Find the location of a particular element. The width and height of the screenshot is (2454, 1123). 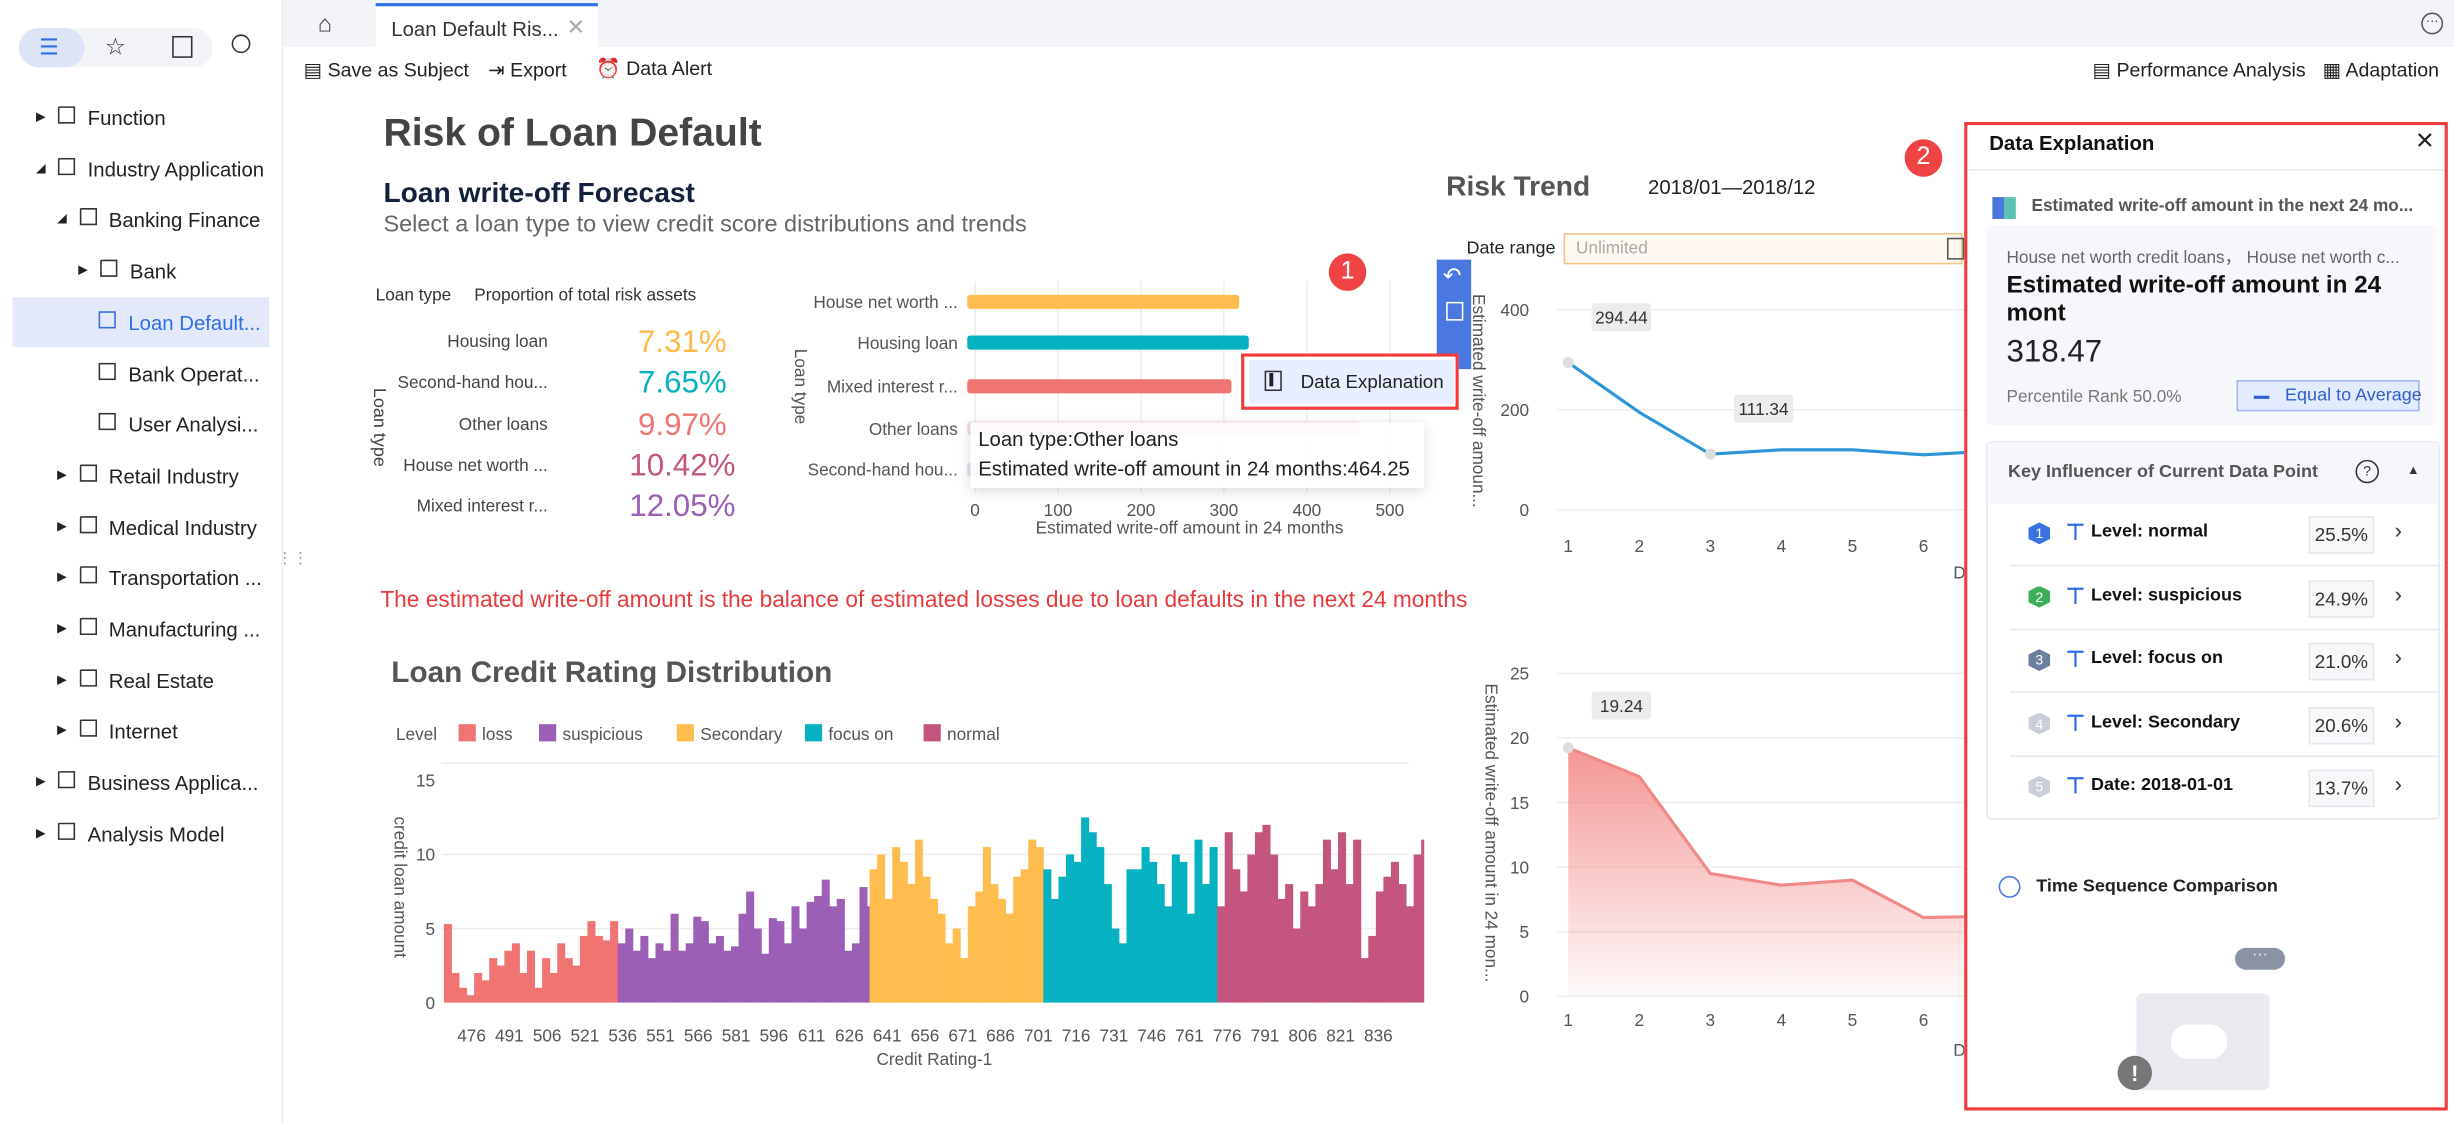

star-icon: ☆ is located at coordinates (115, 47).